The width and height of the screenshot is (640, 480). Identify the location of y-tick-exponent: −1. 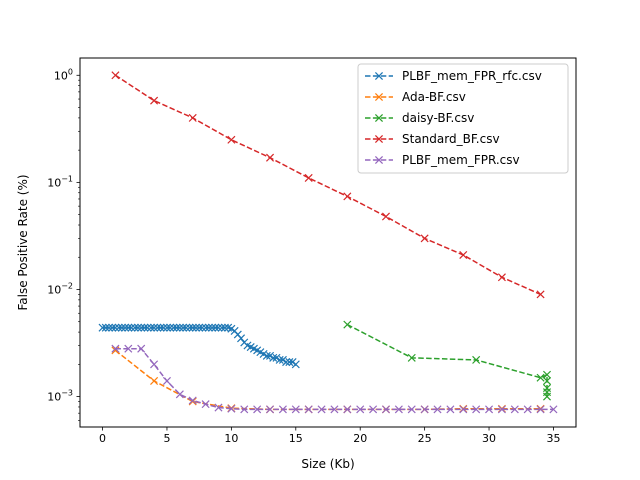
(67, 178).